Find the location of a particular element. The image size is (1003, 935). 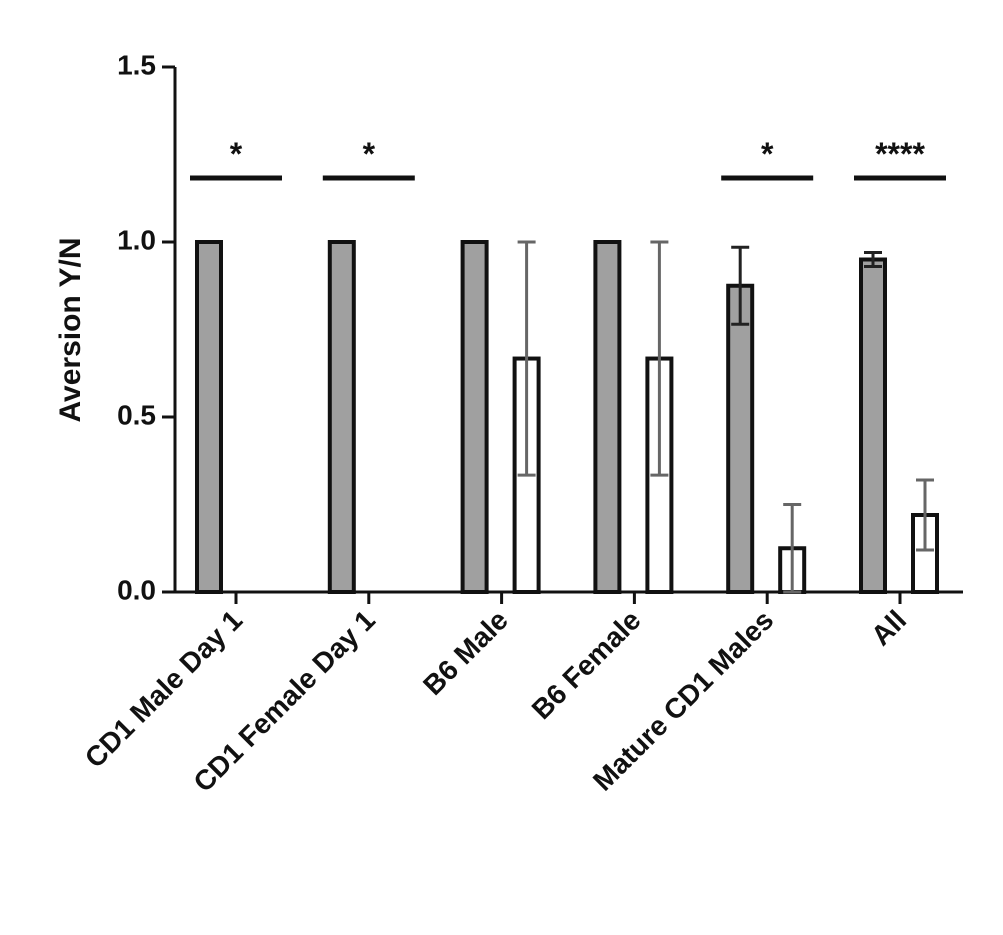

y-tick-label: 0.5 is located at coordinates (136, 414).